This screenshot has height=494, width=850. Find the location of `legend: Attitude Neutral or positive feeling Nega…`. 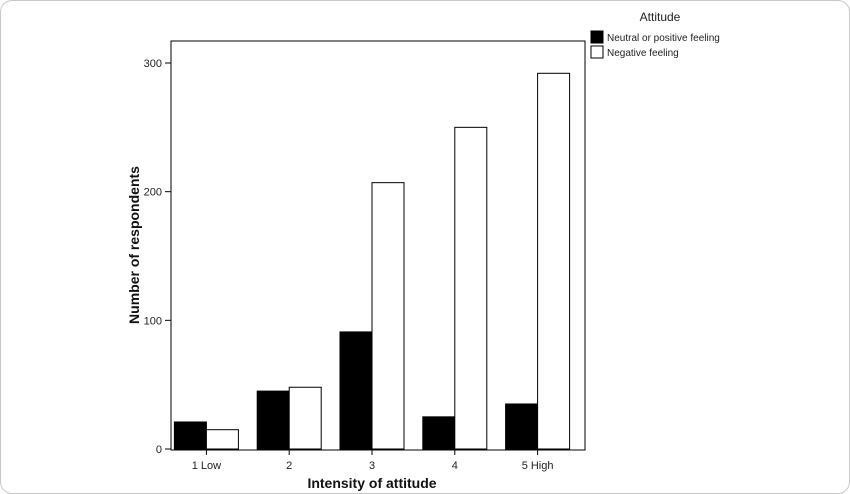

legend: Attitude Neutral or positive feeling Nega… is located at coordinates (655, 34).